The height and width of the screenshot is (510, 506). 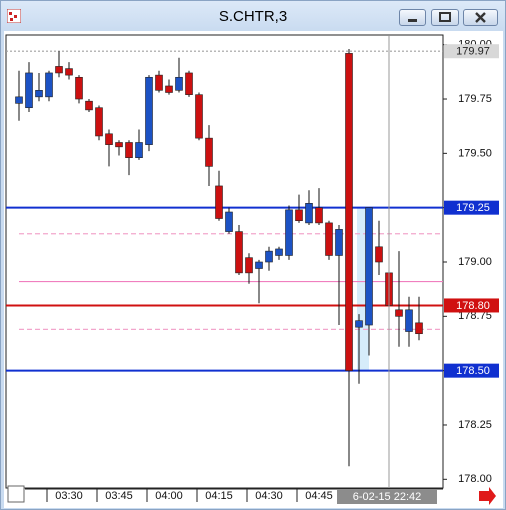 I want to click on x-tick-label: 04:15, so click(x=219, y=496).